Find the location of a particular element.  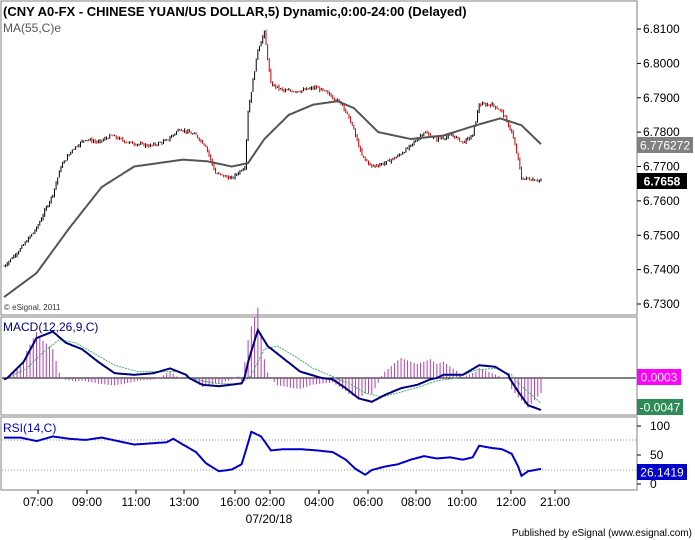

price-tick-label: 6.7800 is located at coordinates (661, 132).